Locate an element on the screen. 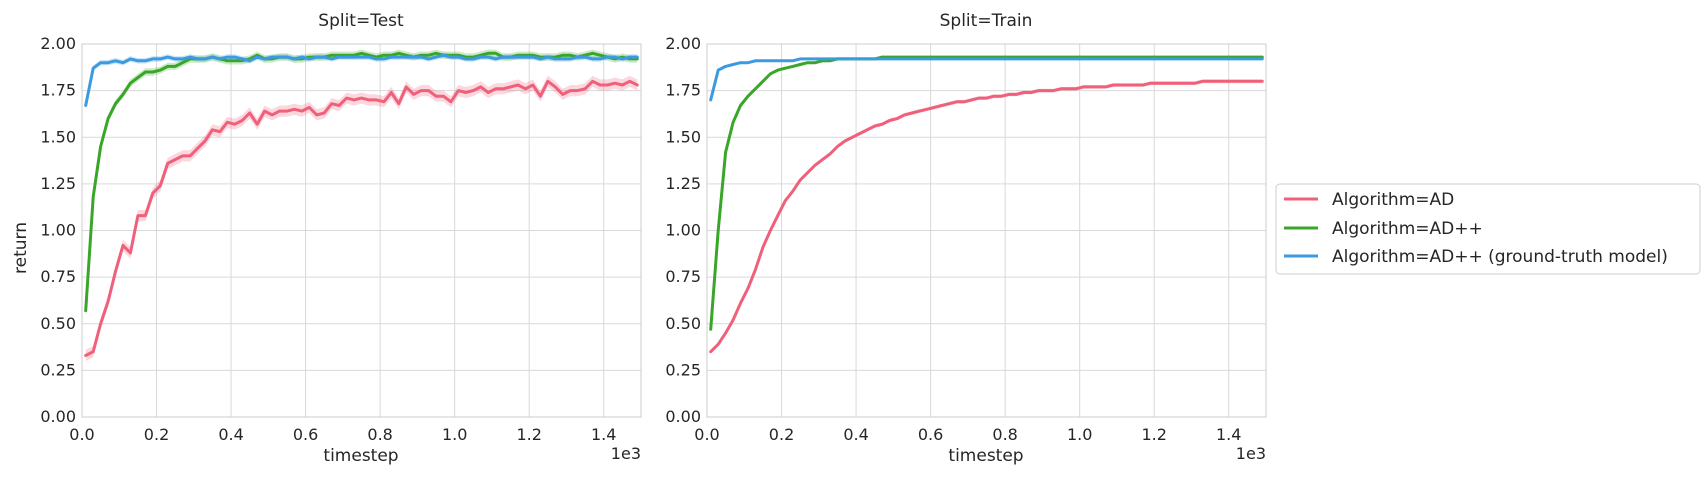  y-axis-label: return is located at coordinates (21, 248).